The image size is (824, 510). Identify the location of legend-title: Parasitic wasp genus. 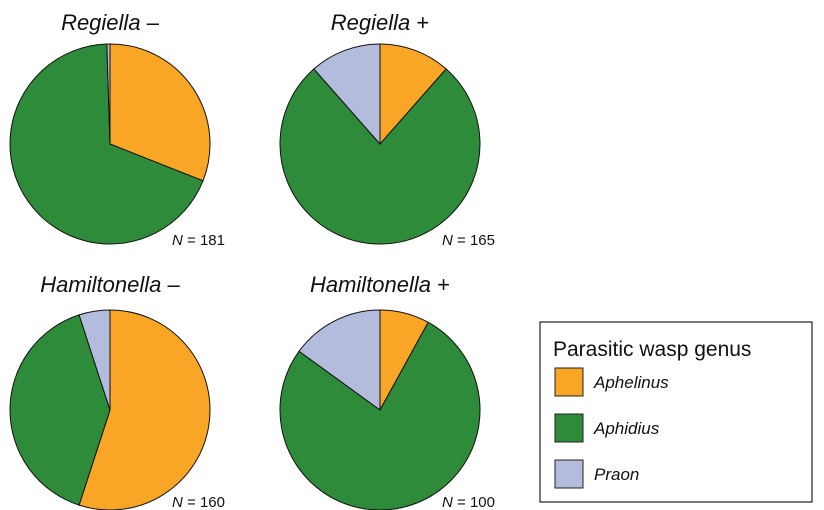
(652, 349).